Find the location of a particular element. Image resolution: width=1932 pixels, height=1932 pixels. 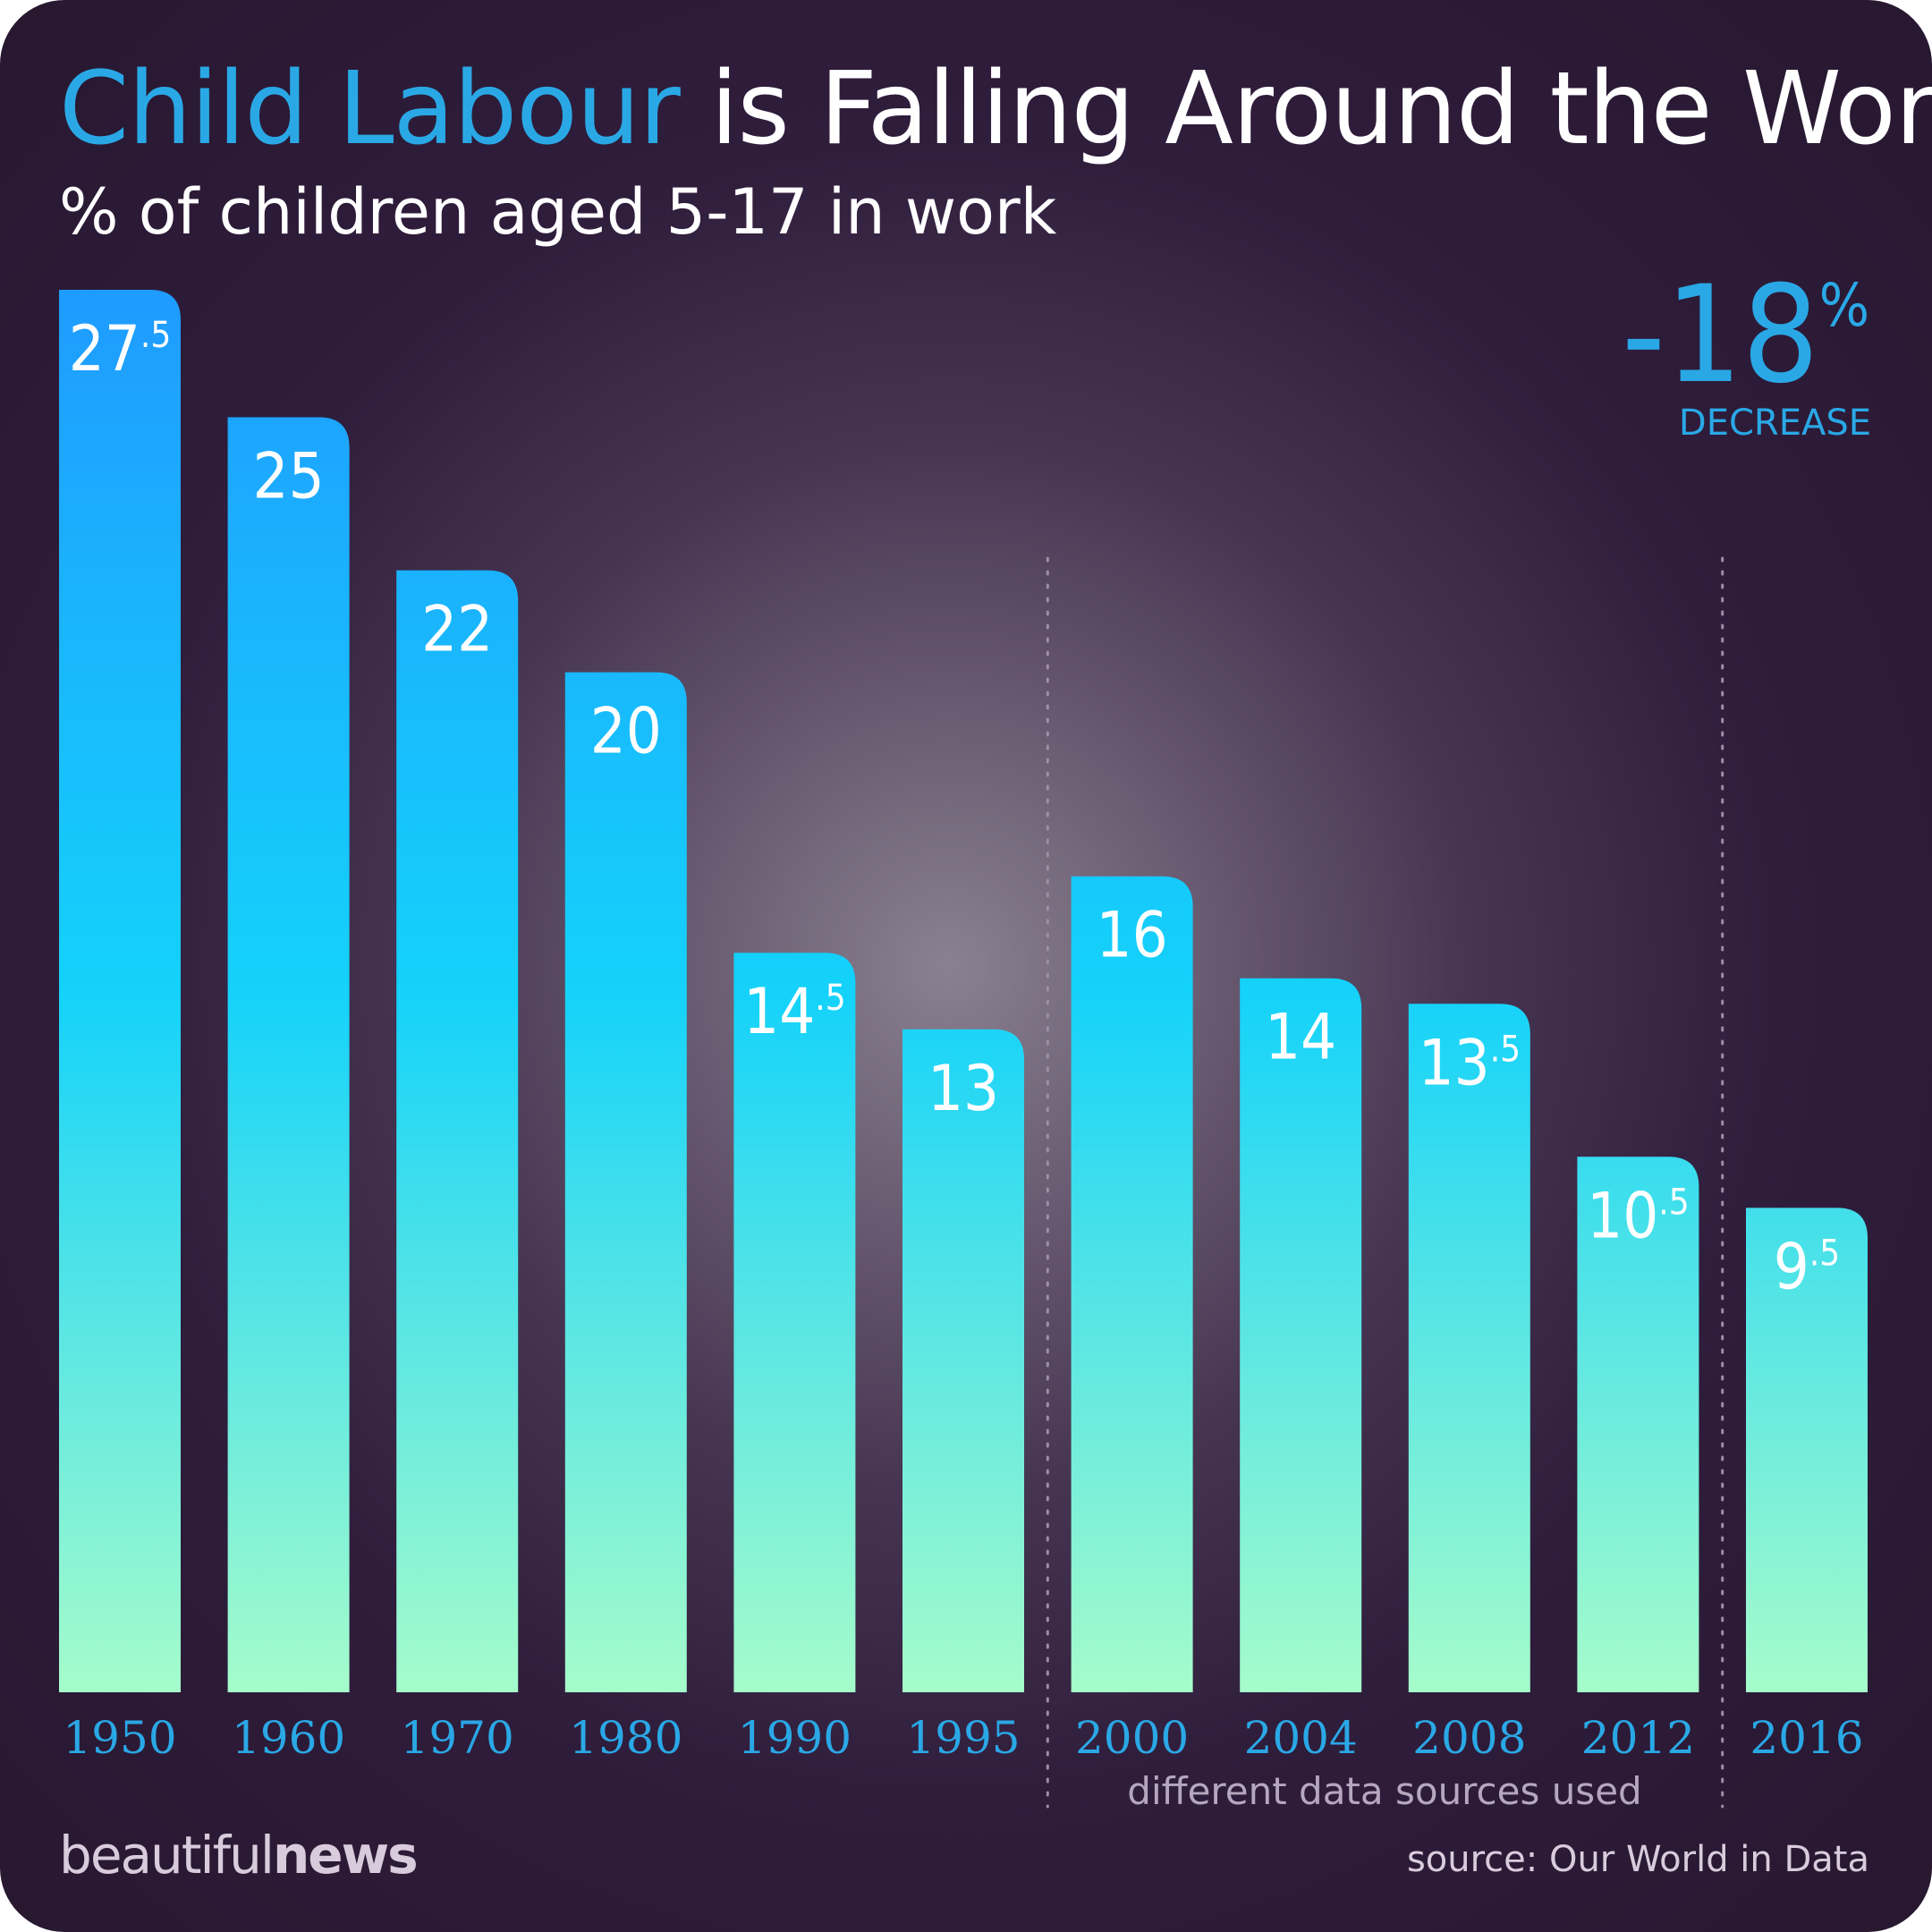

bar-2000 is located at coordinates (1132, 1284).